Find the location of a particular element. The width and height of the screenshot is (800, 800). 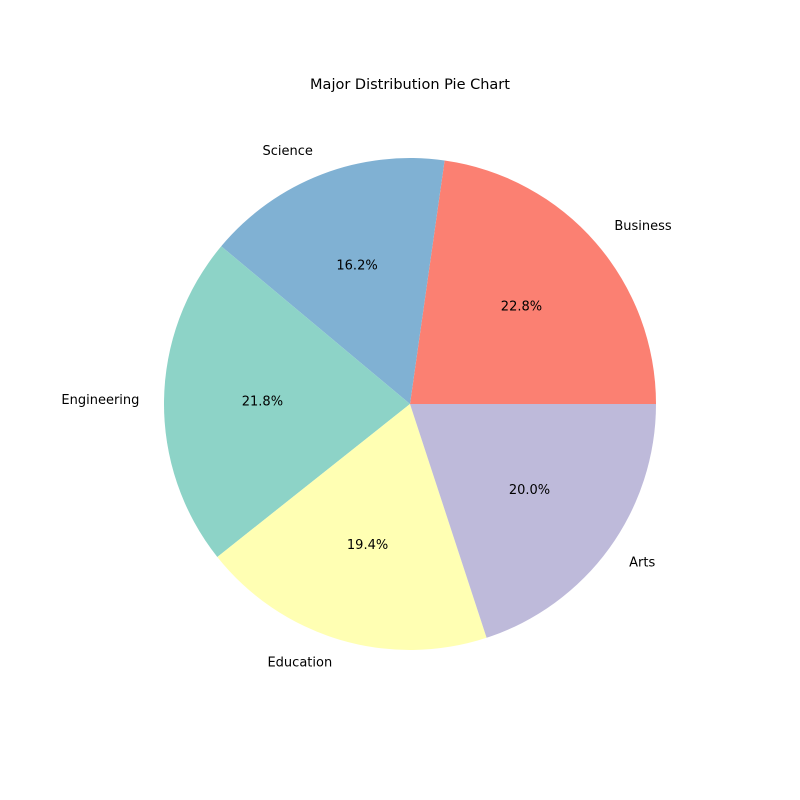

slice-label-business: Business is located at coordinates (643, 226).